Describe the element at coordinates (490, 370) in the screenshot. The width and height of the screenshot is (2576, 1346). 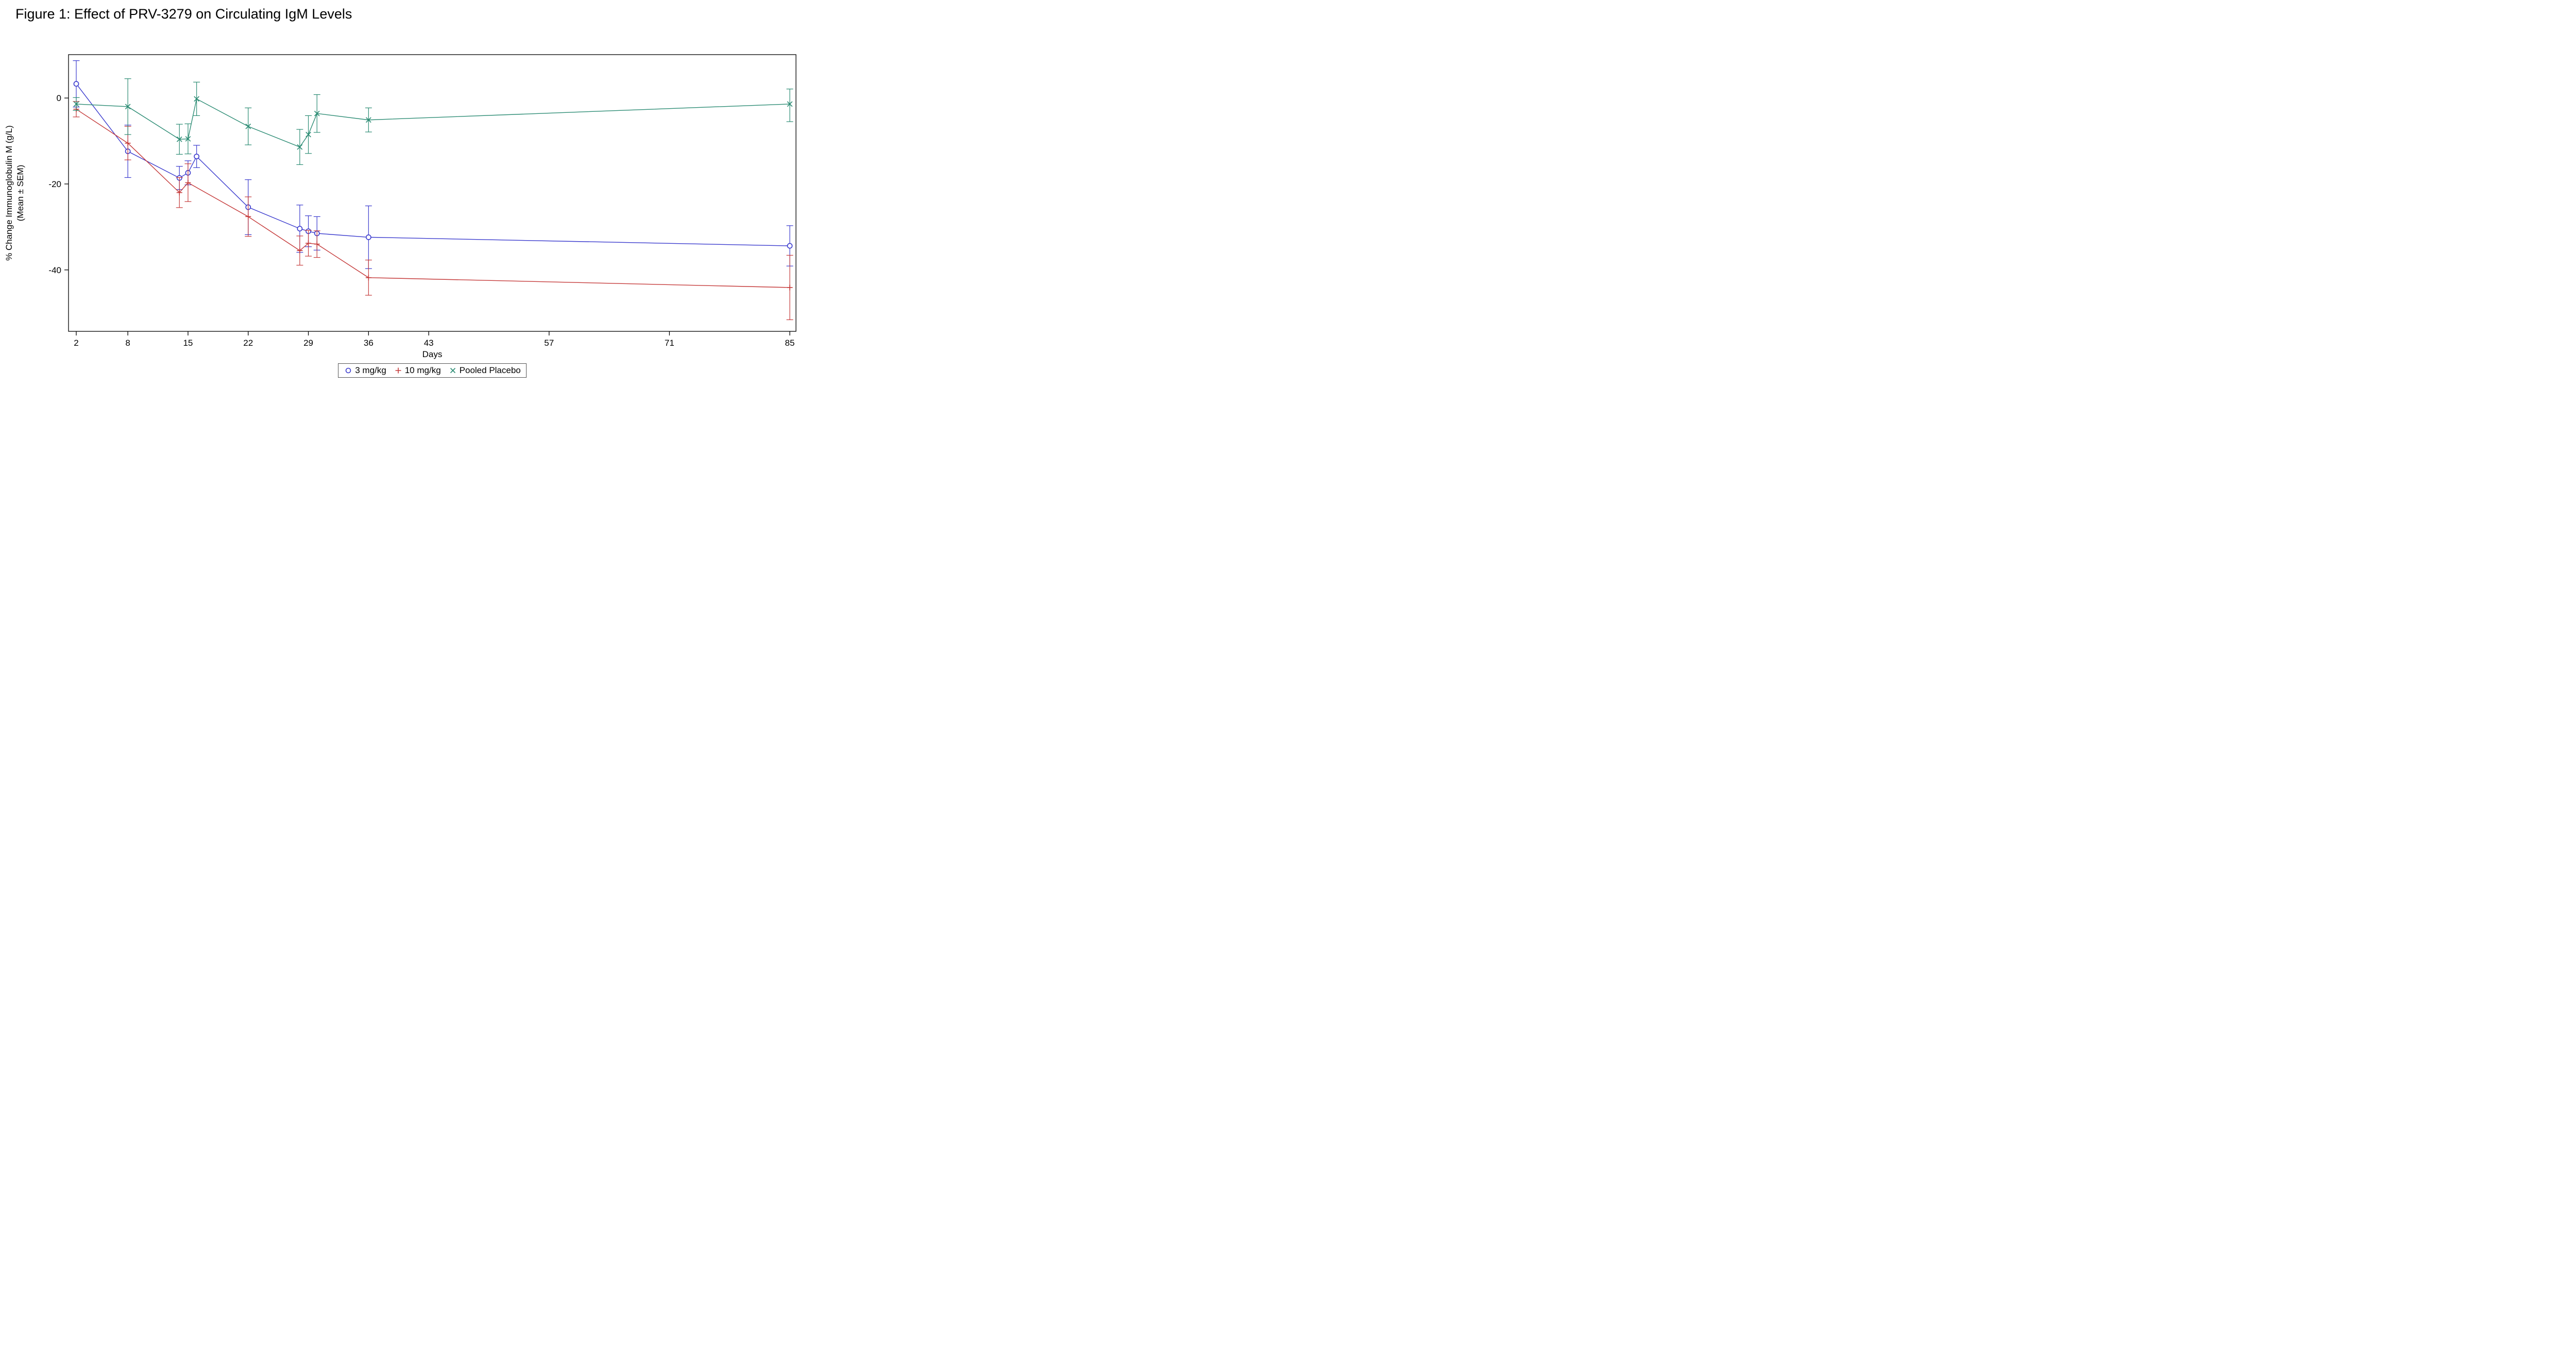
I see `legend-label-pooled-placebo: Pooled Placebo` at that location.